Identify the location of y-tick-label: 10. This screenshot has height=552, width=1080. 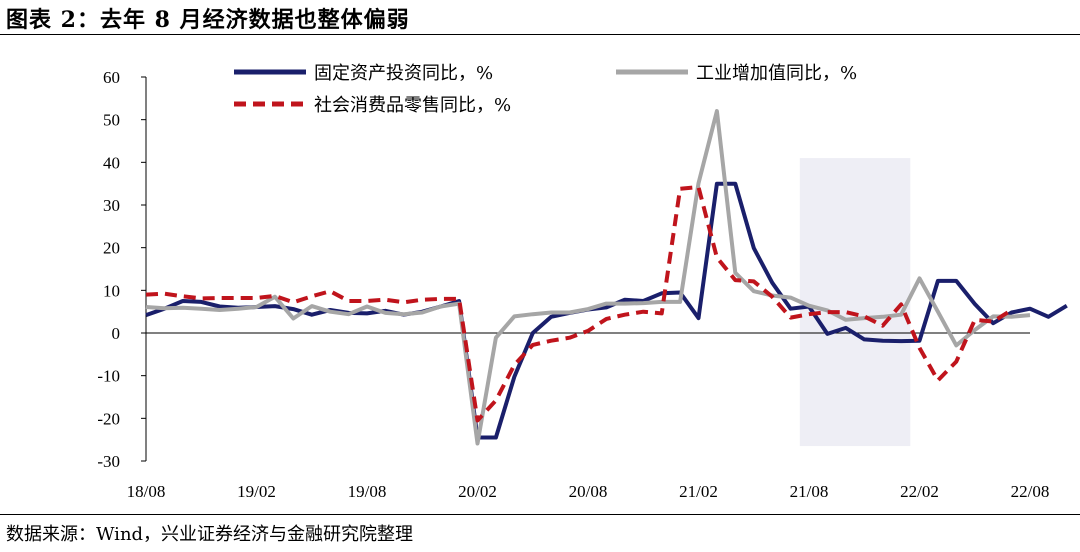
(111, 290).